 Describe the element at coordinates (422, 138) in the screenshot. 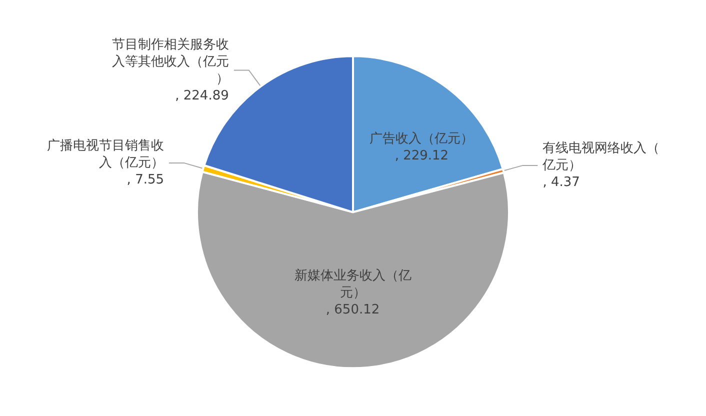

I see `slice-label: 广告收入（亿元）` at that location.